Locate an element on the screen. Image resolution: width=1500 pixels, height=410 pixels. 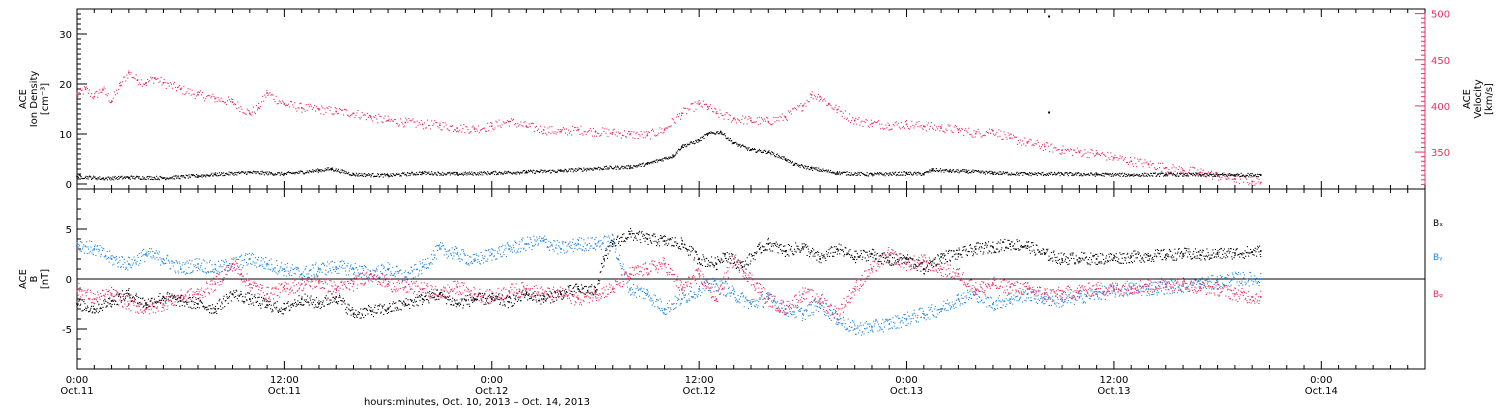
y-tick-label: 0 is located at coordinates (69, 280).